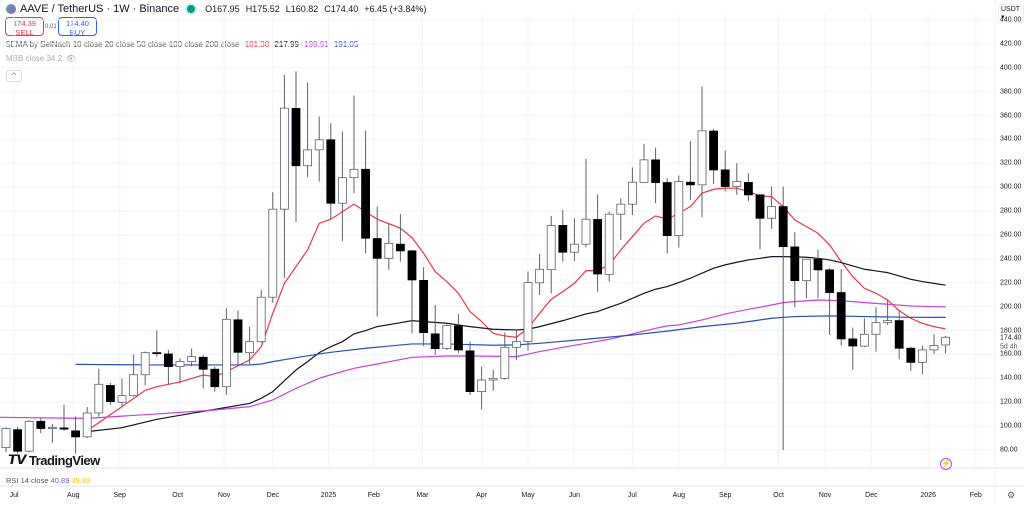  What do you see at coordinates (100, 9) in the screenshot?
I see `symbol-title: AAVE / TetherUS · 1W · Binance` at bounding box center [100, 9].